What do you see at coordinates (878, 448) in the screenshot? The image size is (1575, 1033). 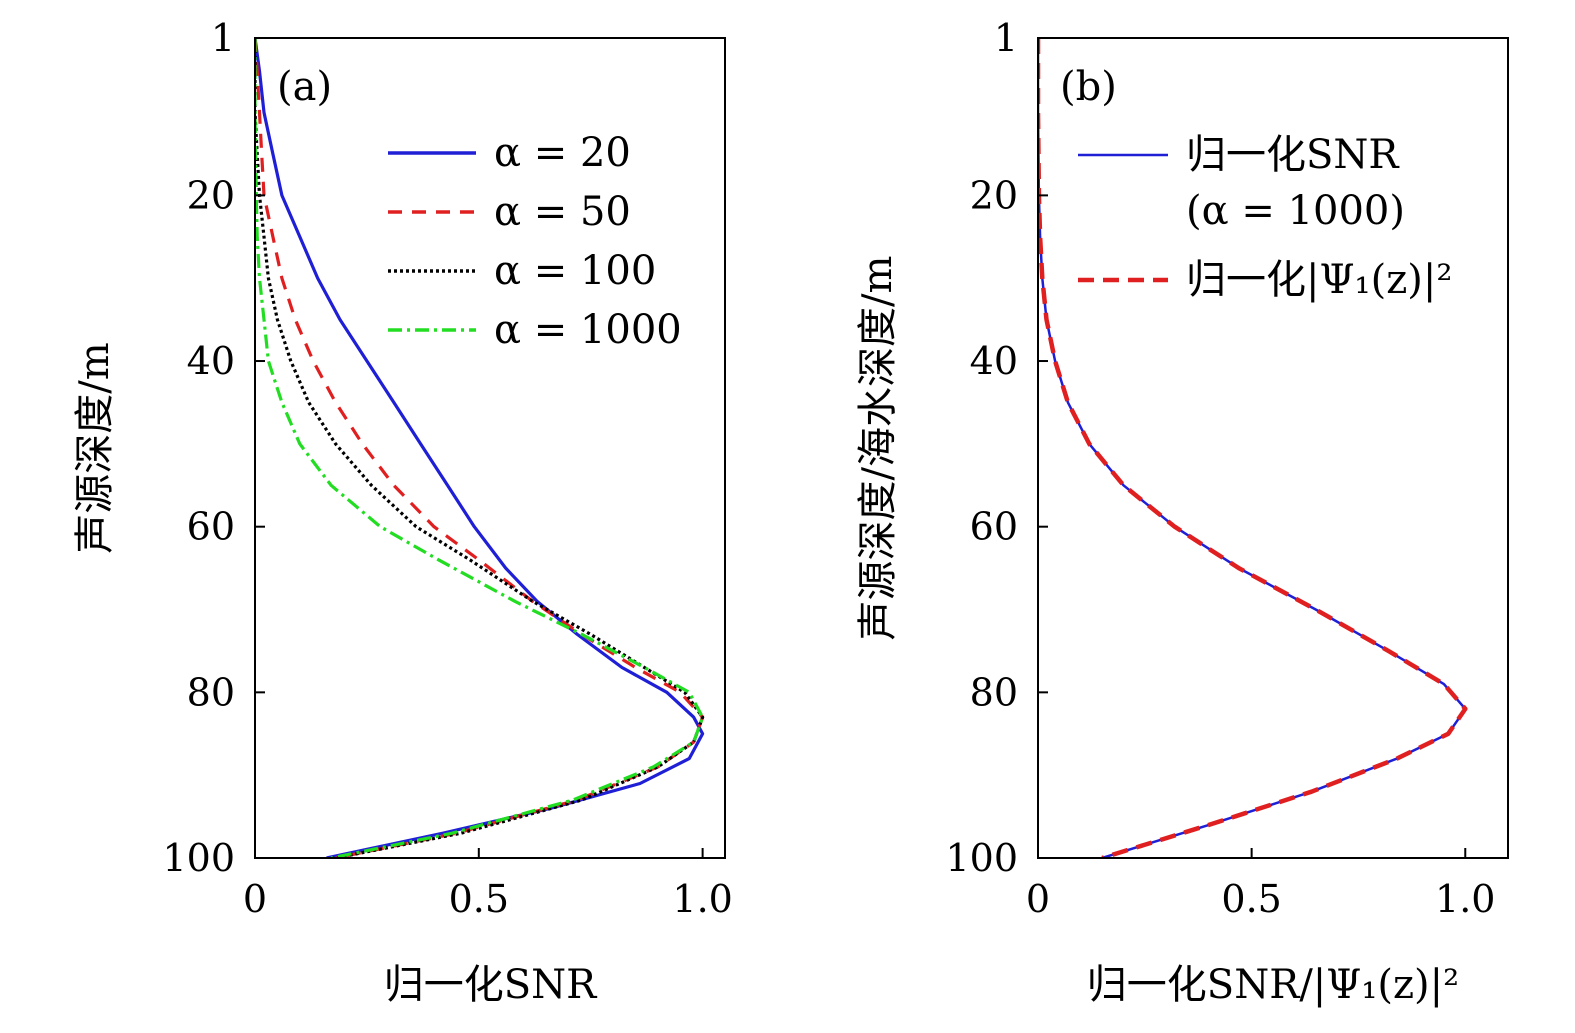 I see `y-axis-title: 声源深度/海水深度/m` at bounding box center [878, 448].